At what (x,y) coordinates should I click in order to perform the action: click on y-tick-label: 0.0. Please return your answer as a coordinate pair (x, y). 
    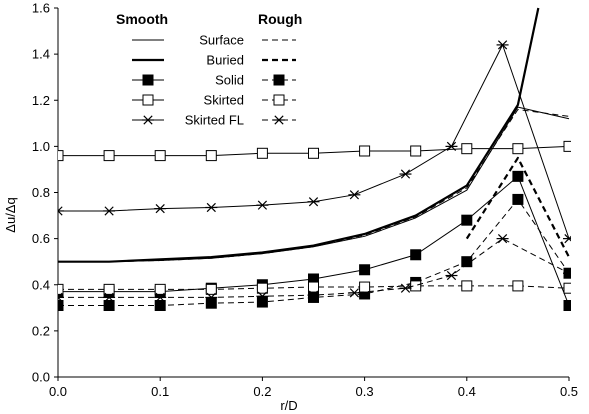
    Looking at the image, I should click on (41, 377).